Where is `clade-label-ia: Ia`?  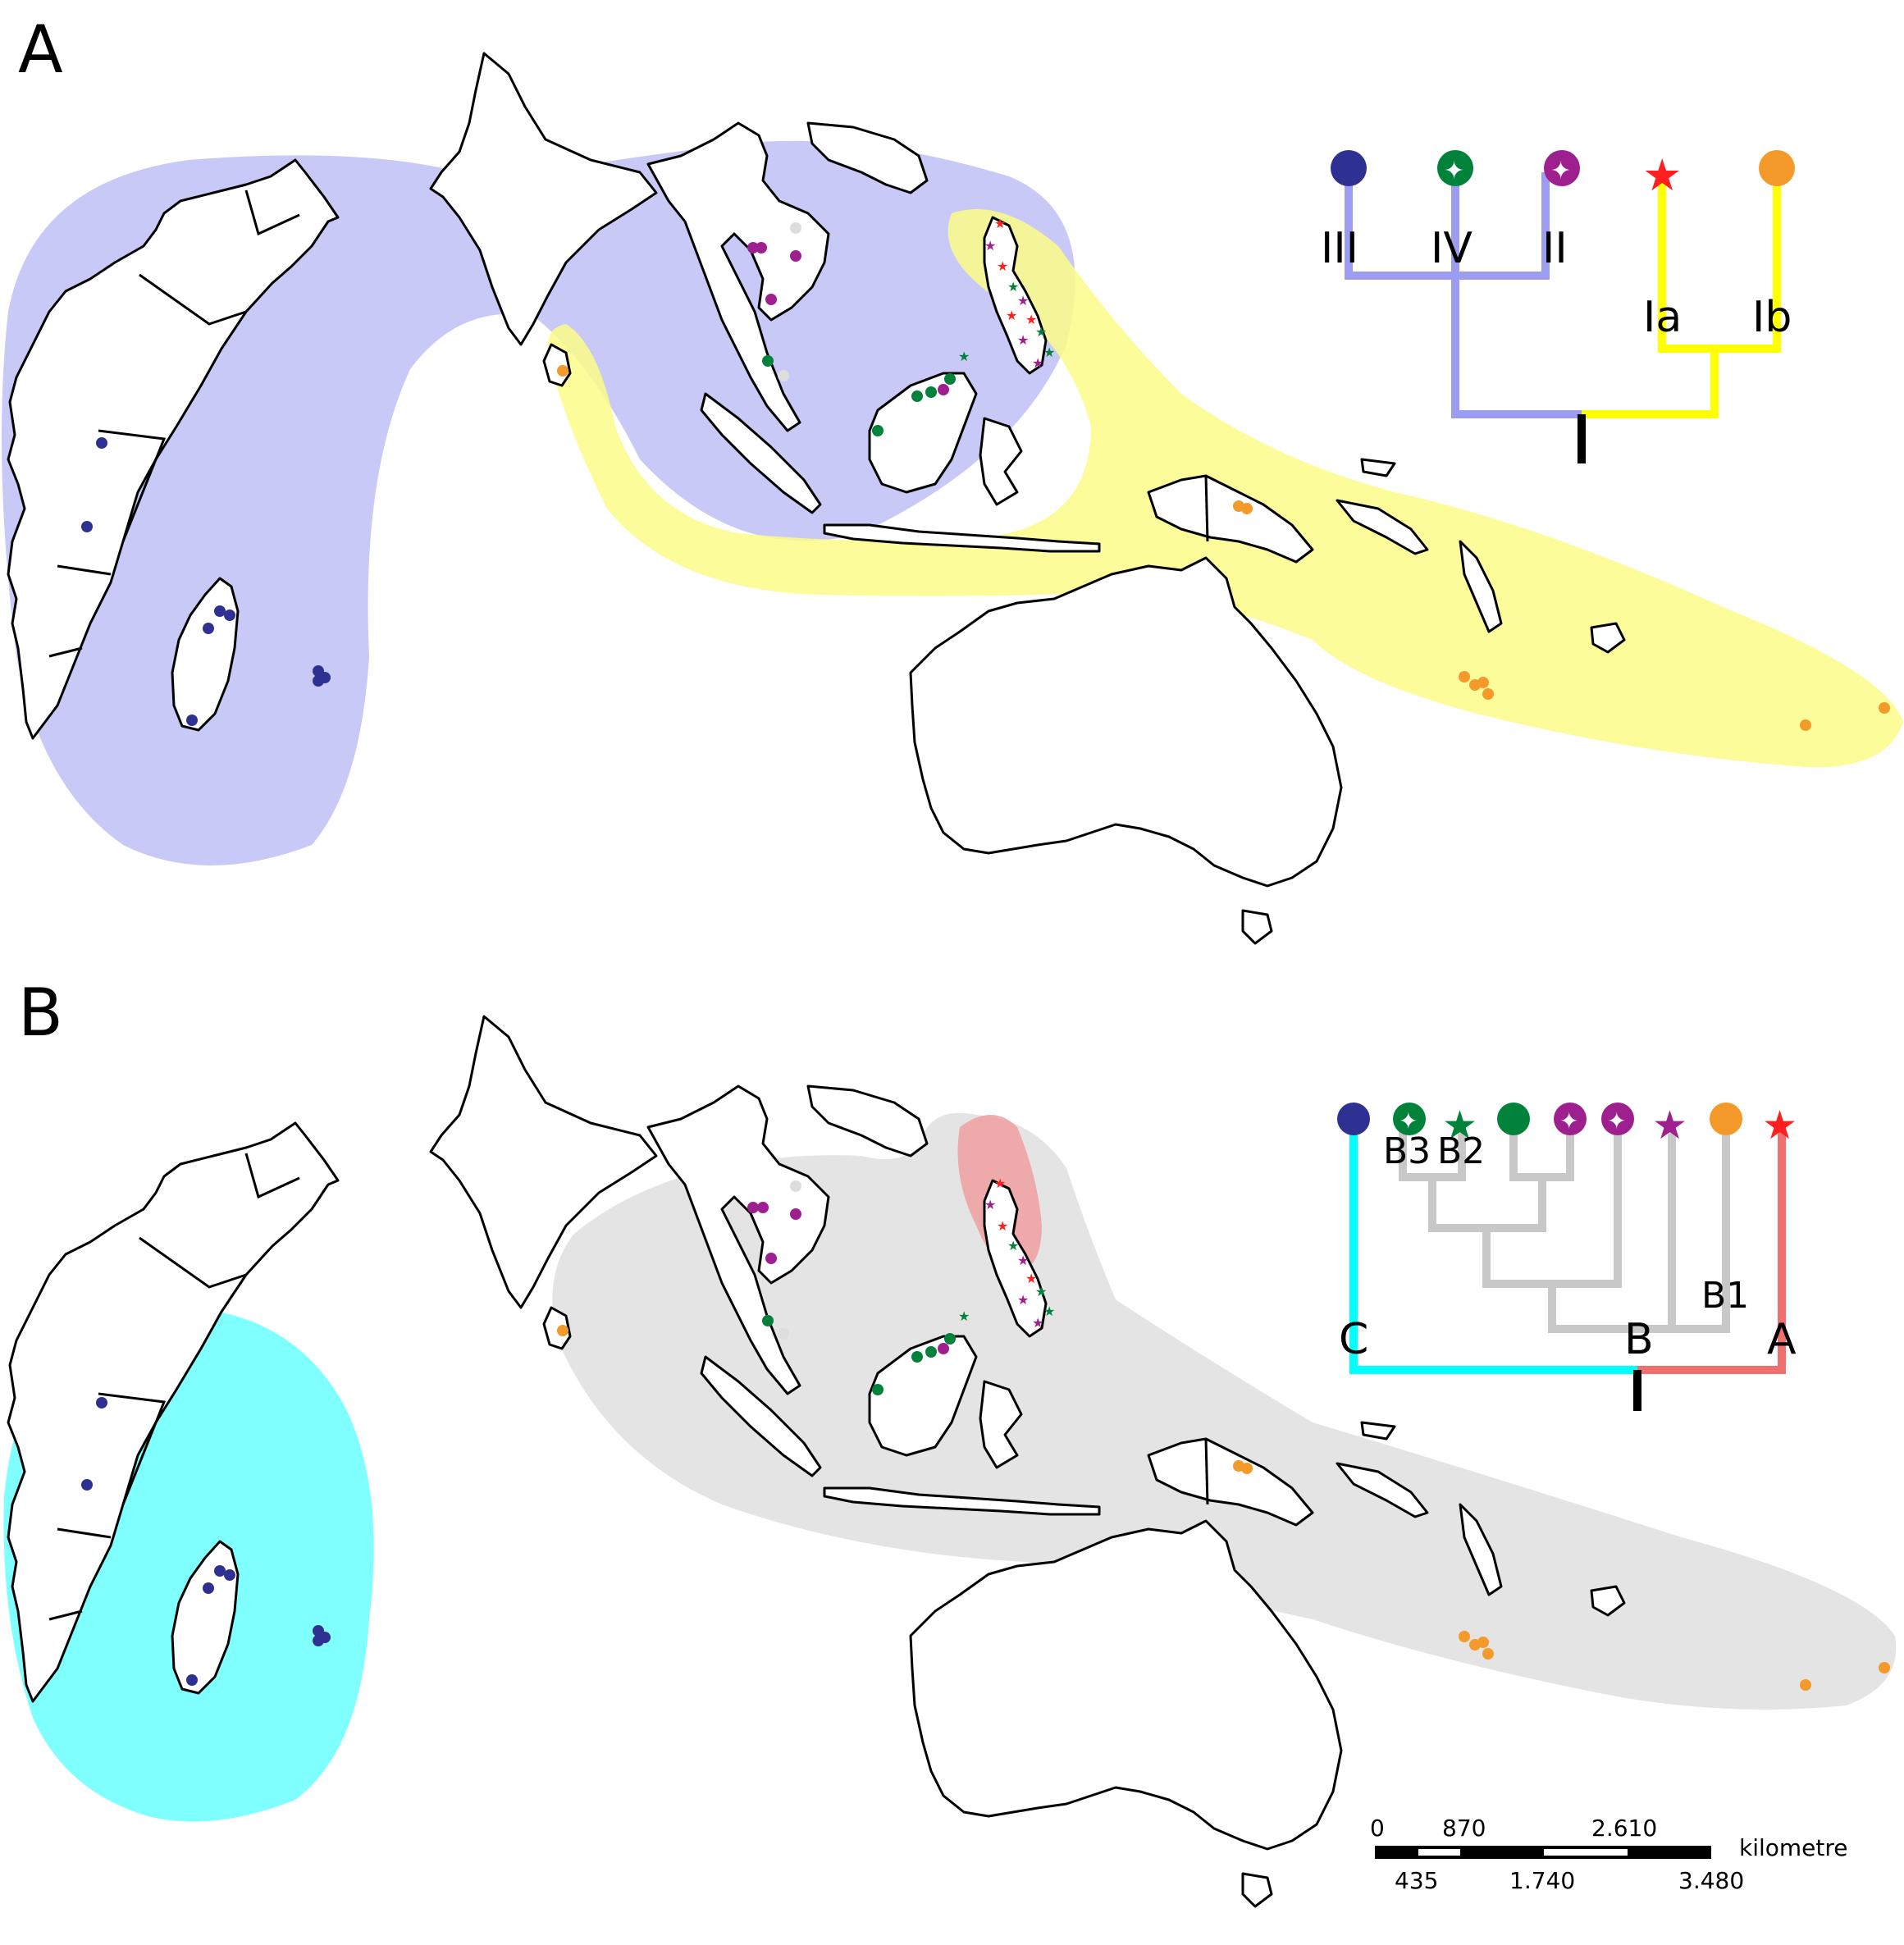 clade-label-ia: Ia is located at coordinates (1663, 317).